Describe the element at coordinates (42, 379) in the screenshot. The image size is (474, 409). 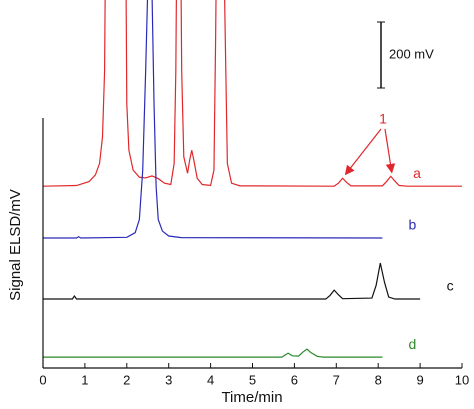
I see `x-tick-label: 0` at that location.